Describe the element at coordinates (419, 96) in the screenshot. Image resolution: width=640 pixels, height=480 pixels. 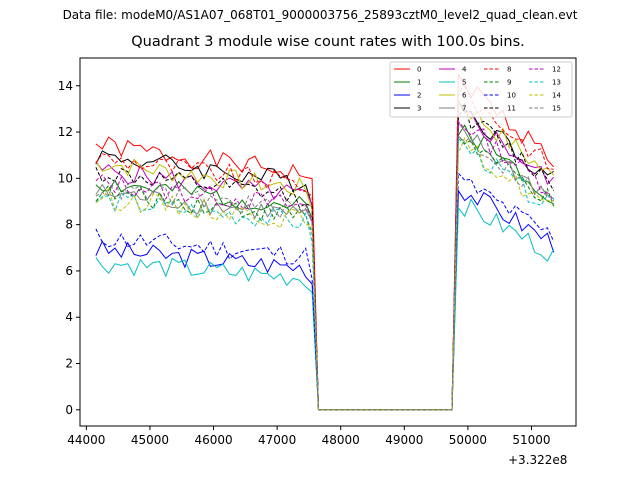
I see `legend-label: 2` at that location.